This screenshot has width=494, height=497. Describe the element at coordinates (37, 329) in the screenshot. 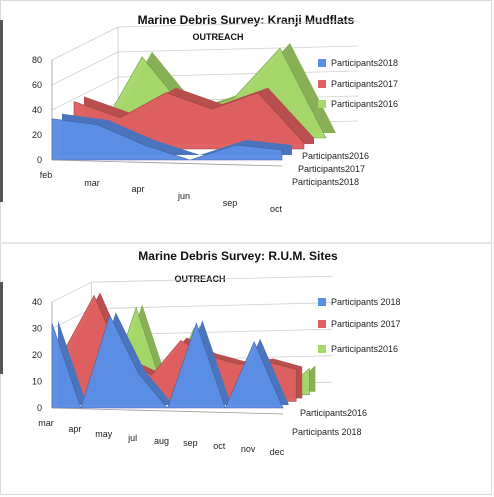

I see `chart-rum-ytick-label: 30` at that location.